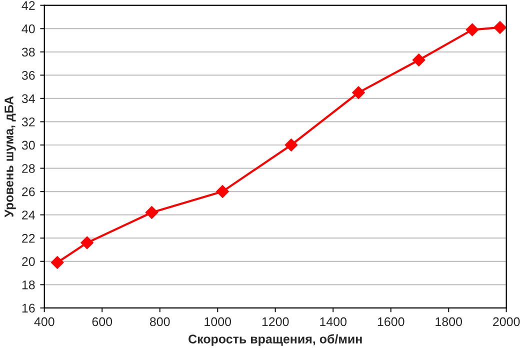 The width and height of the screenshot is (522, 356). Describe the element at coordinates (333, 321) in the screenshot. I see `x-tick-label: 1400` at that location.